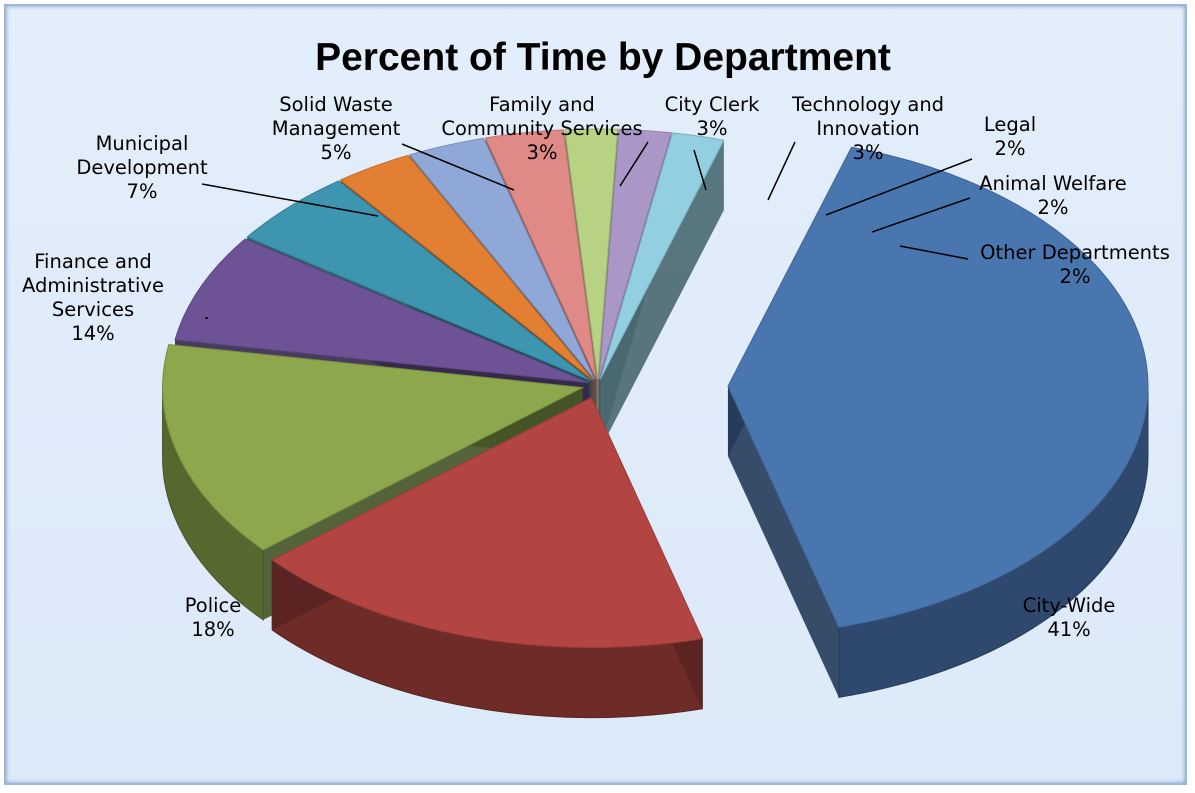  I want to click on pie-slice-other-departments, so click(662, 291).